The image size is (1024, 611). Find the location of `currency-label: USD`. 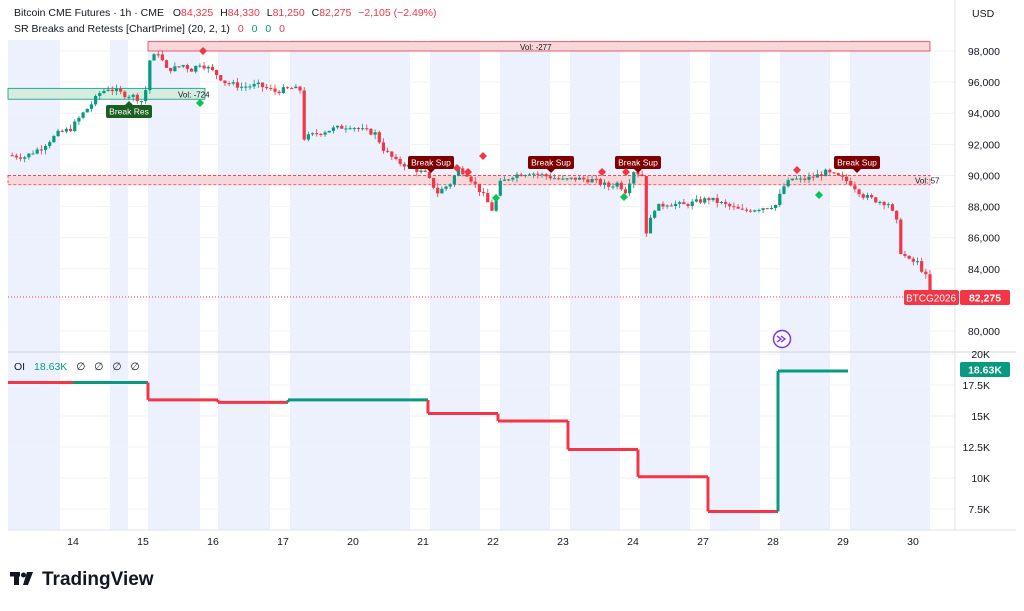

currency-label: USD is located at coordinates (983, 14).